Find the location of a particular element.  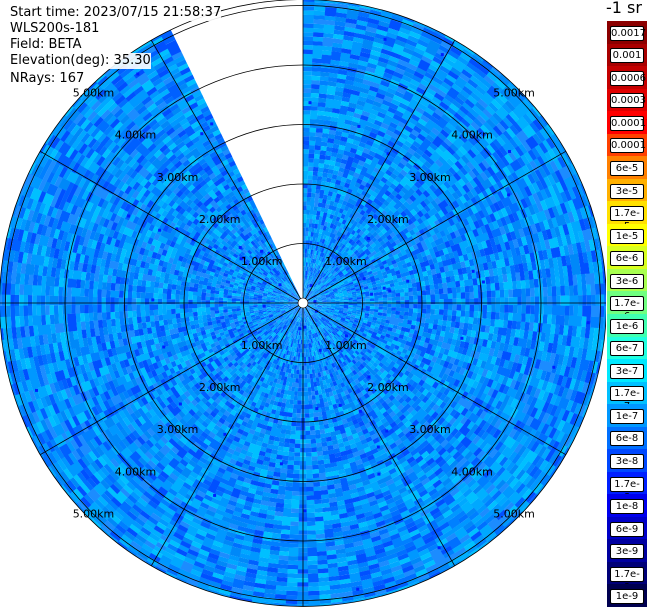

colorbar-tick-label: 3e-9 is located at coordinates (627, 552).